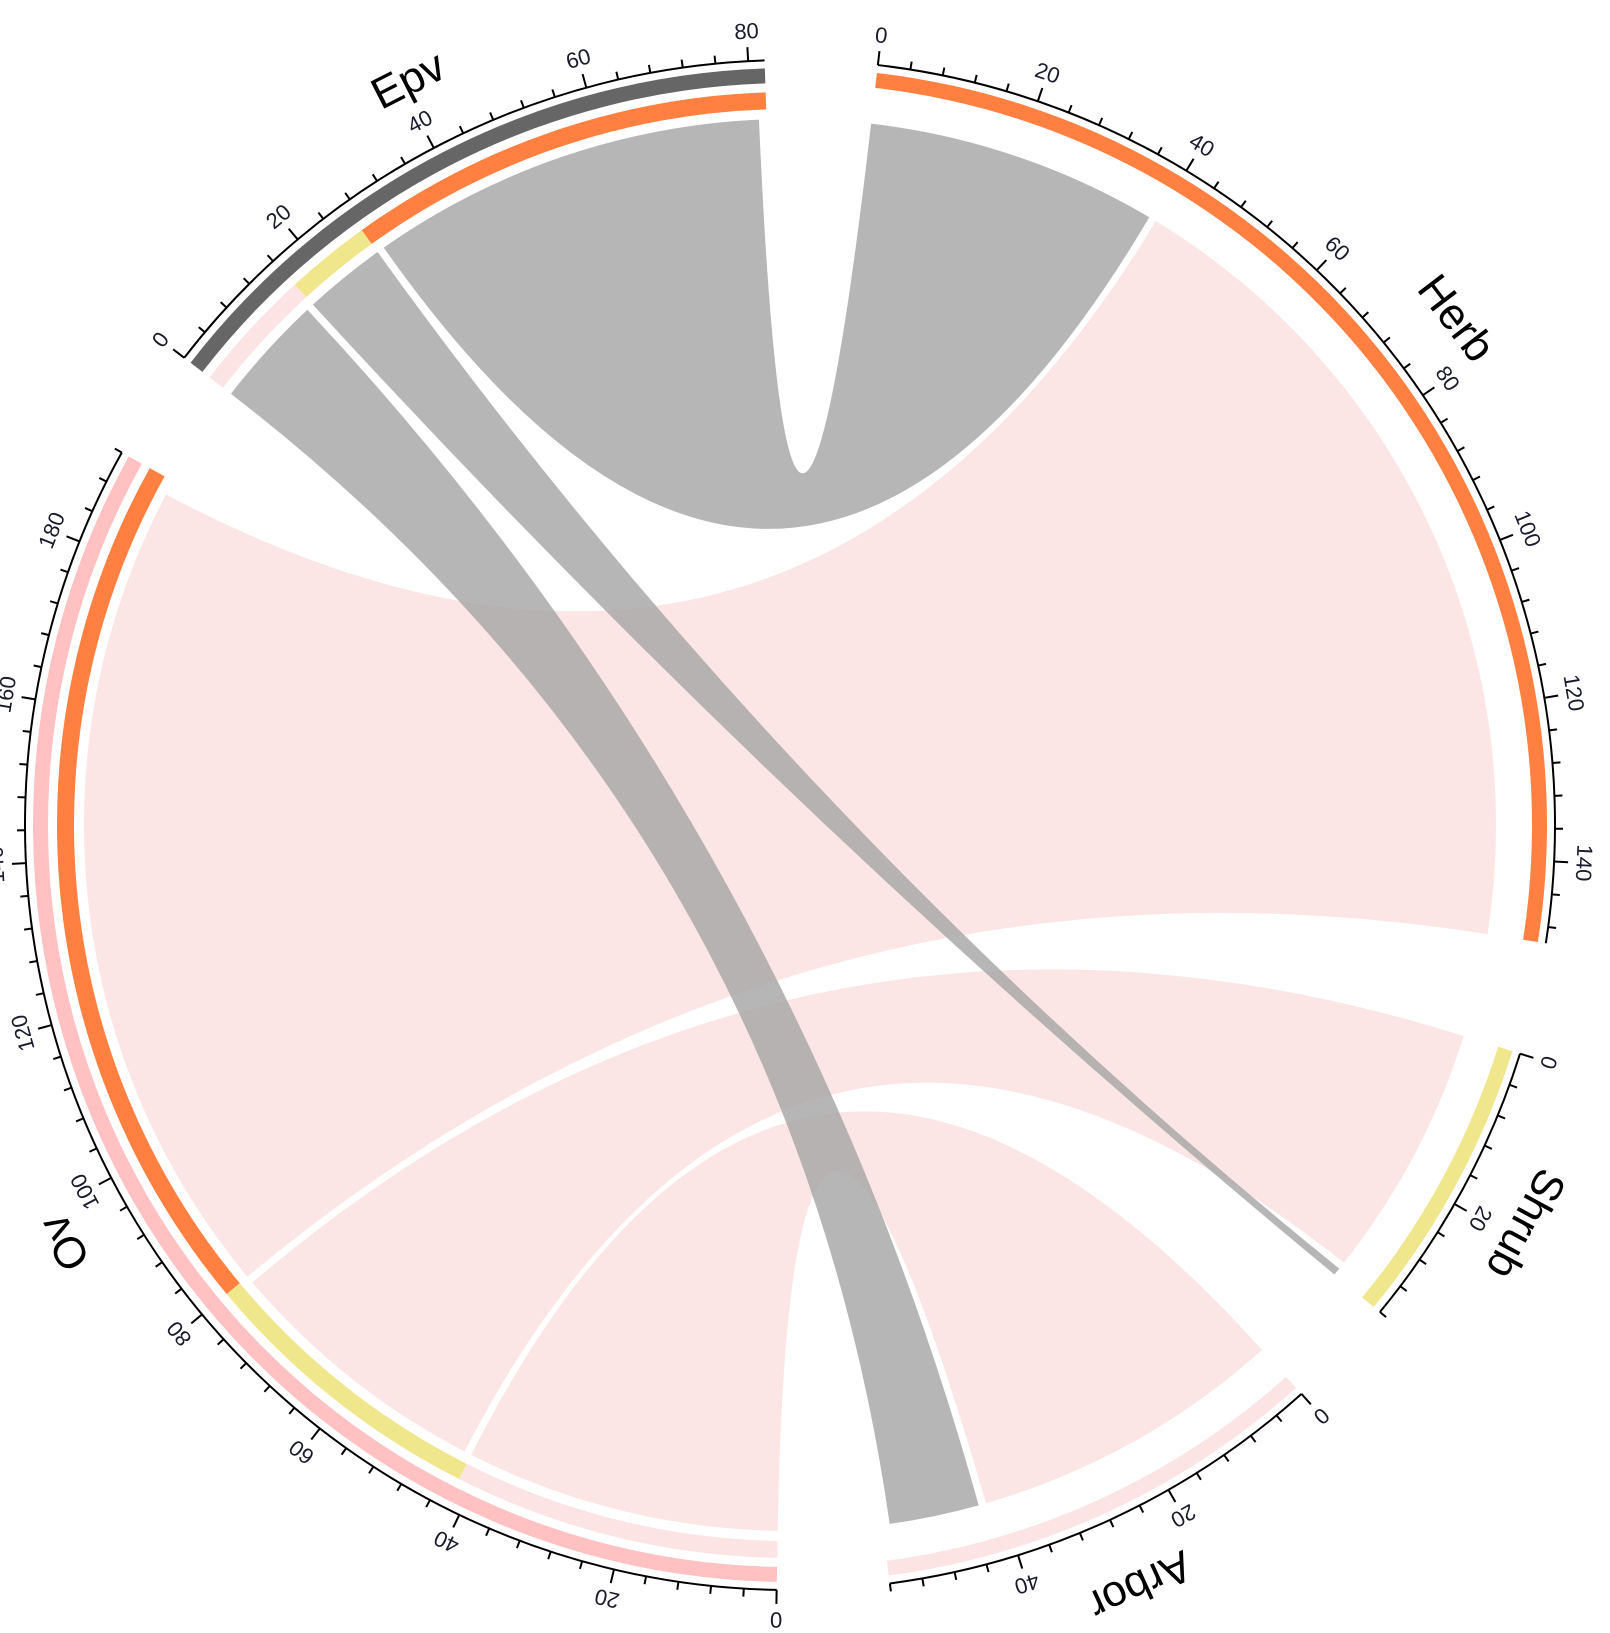  Describe the element at coordinates (747, 31) in the screenshot. I see `tick-label-epv-80: 80` at that location.